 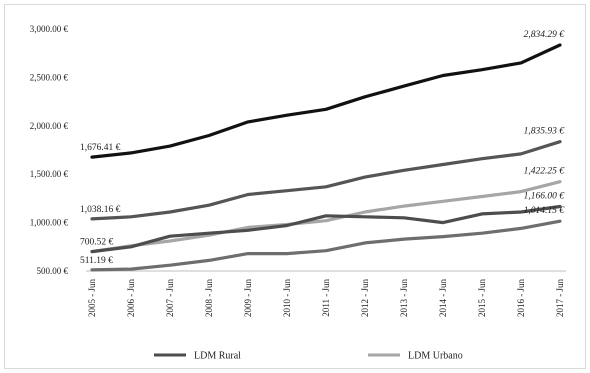 I want to click on data-label: 1,422.25 €, so click(x=545, y=172).